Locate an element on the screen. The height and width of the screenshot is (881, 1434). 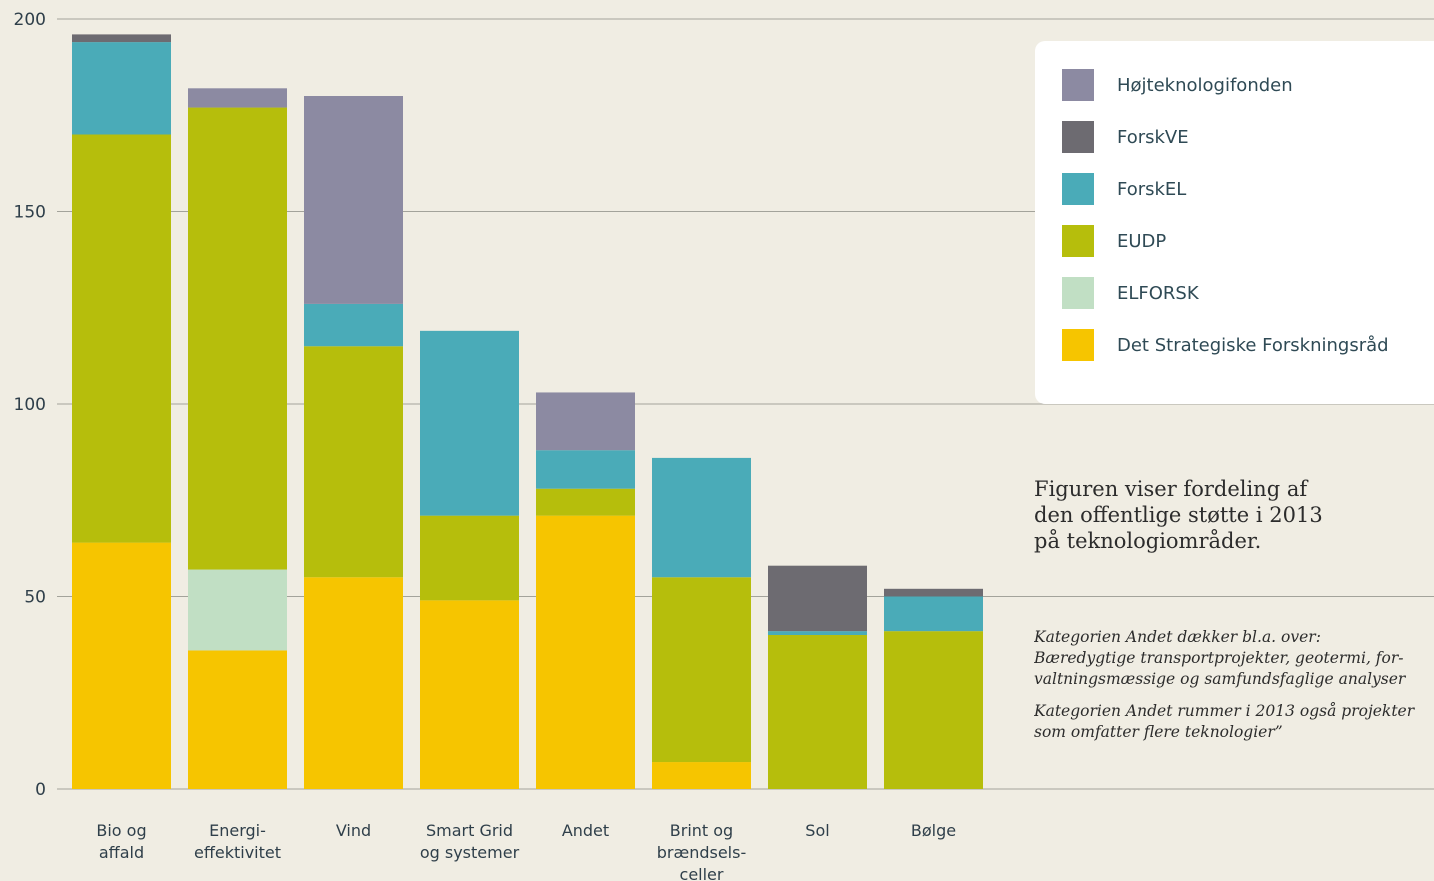
legend-item: ForskVE is located at coordinates (1125, 137).